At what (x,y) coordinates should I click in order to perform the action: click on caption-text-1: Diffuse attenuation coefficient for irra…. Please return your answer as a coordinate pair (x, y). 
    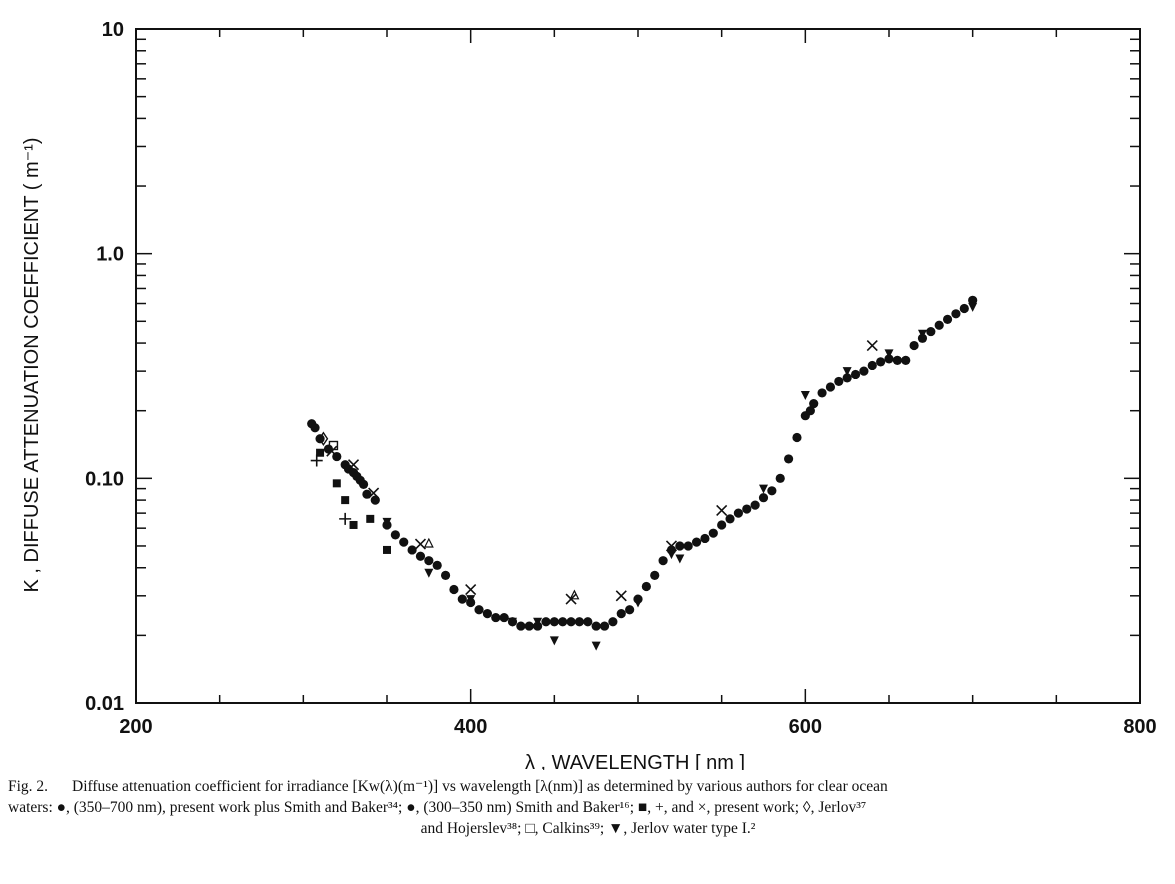
    Looking at the image, I should click on (480, 786).